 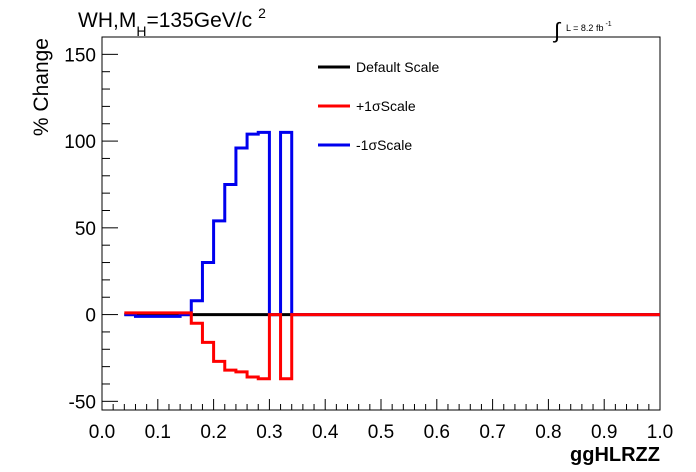 I want to click on y-tick-label: 0, so click(x=90, y=316).